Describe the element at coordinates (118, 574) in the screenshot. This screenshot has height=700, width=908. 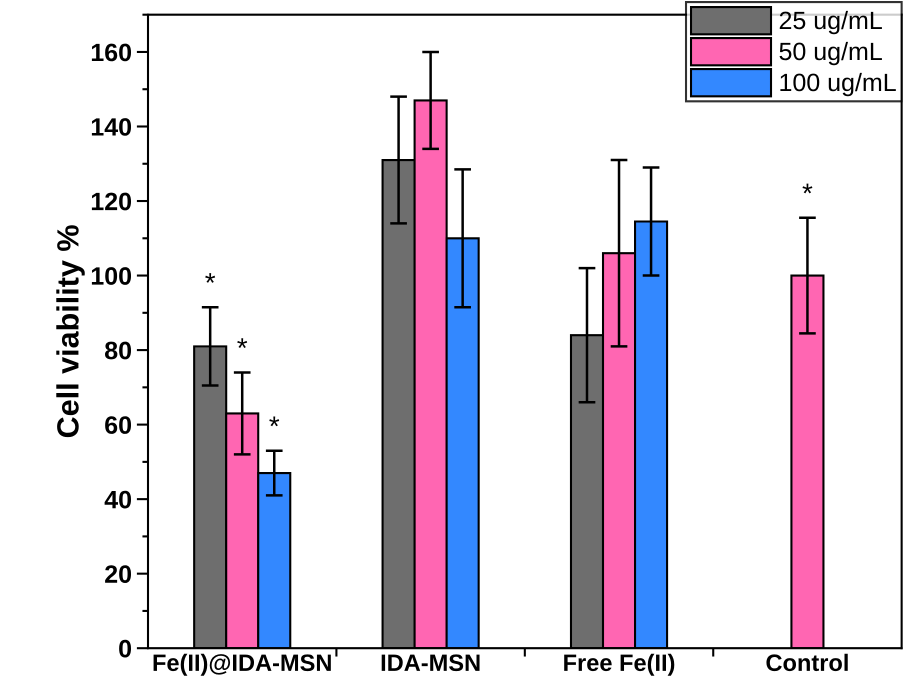
I see `y-tick-label: 20` at that location.